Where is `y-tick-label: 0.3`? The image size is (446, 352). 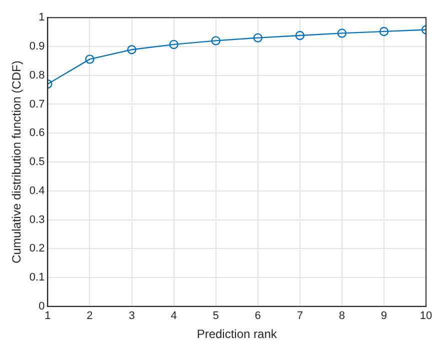
y-tick-label: 0.3 is located at coordinates (37, 220).